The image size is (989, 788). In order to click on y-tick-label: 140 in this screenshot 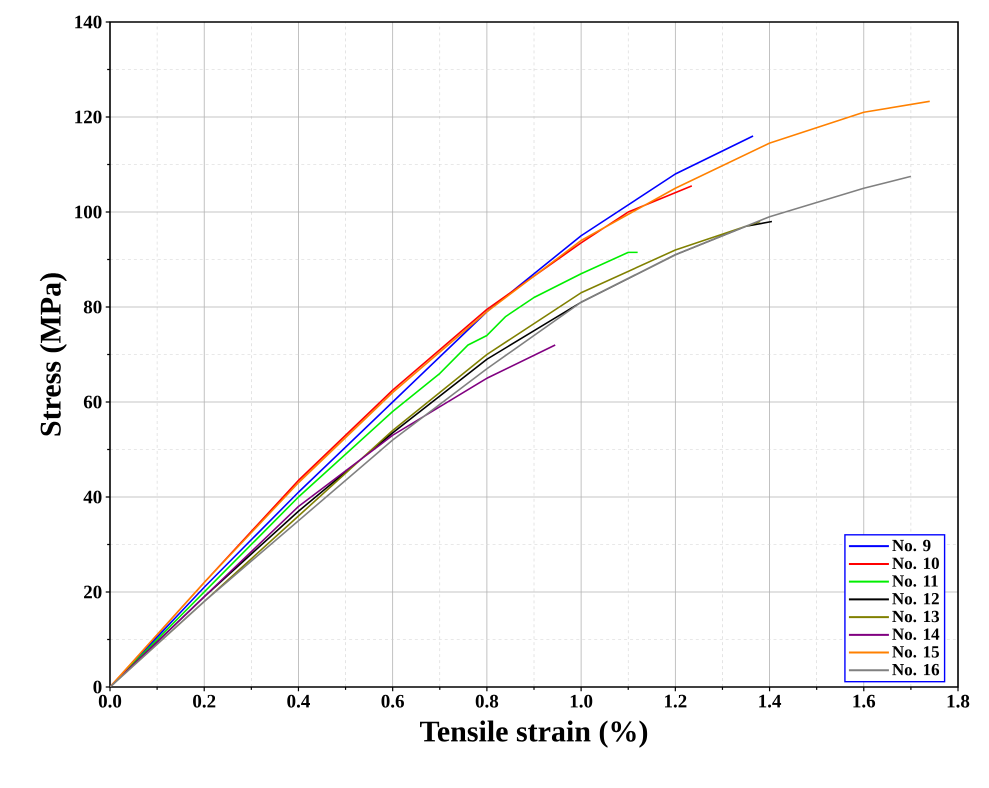, I will do `click(88, 22)`.